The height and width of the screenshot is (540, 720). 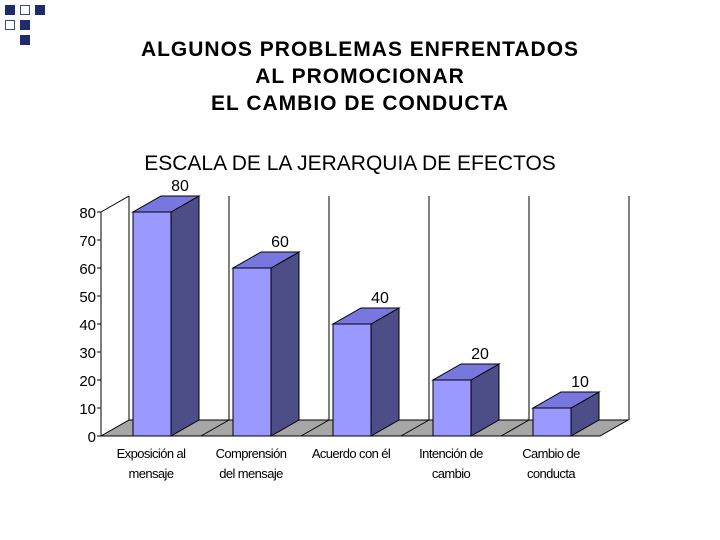 What do you see at coordinates (451, 453) in the screenshot?
I see `category-label: Intención de` at bounding box center [451, 453].